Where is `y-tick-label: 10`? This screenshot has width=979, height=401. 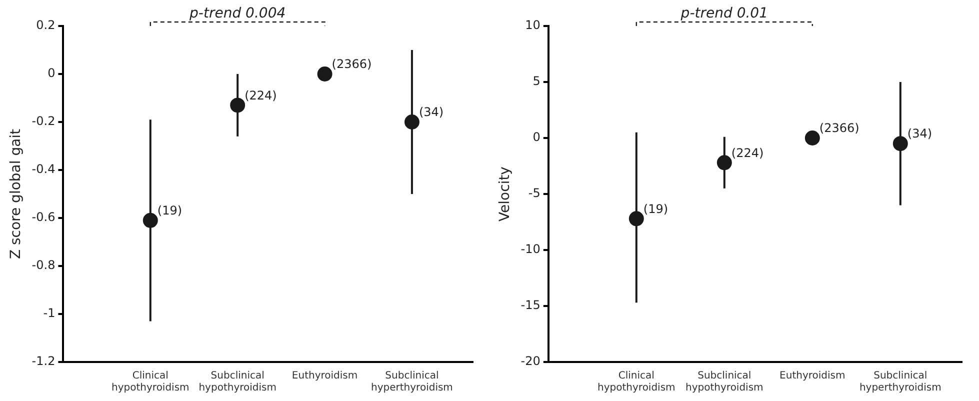 y-tick-label: 10 is located at coordinates (532, 25).